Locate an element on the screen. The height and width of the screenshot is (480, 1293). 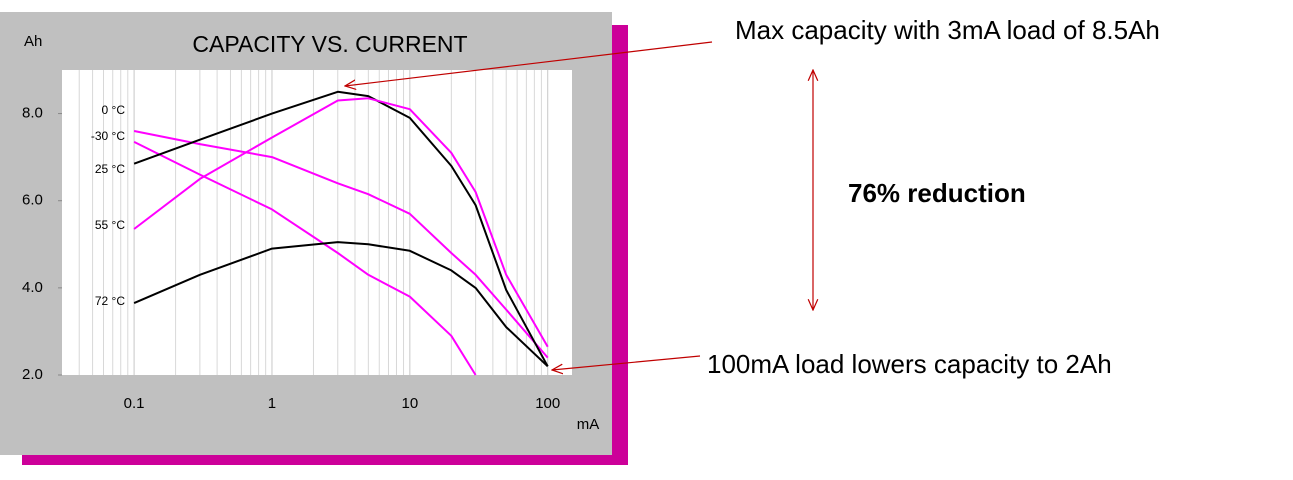
annotation: 76% reduction is located at coordinates (937, 193).